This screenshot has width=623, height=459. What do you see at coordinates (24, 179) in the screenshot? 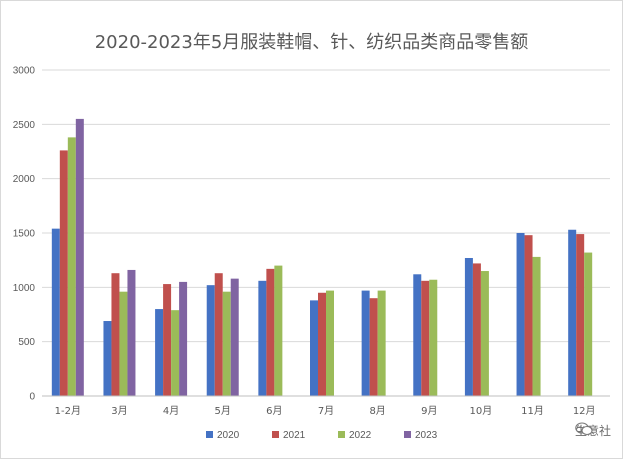
I see `y-tick-label: 2000` at bounding box center [24, 179].